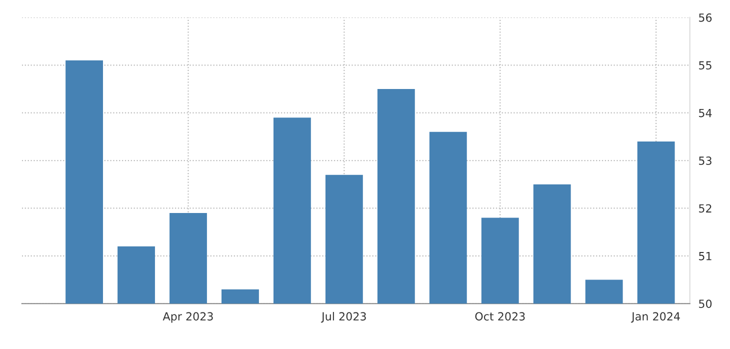 This screenshot has height=349, width=730. What do you see at coordinates (655, 317) in the screenshot?
I see `x-tick-label: Jan 2024` at bounding box center [655, 317].